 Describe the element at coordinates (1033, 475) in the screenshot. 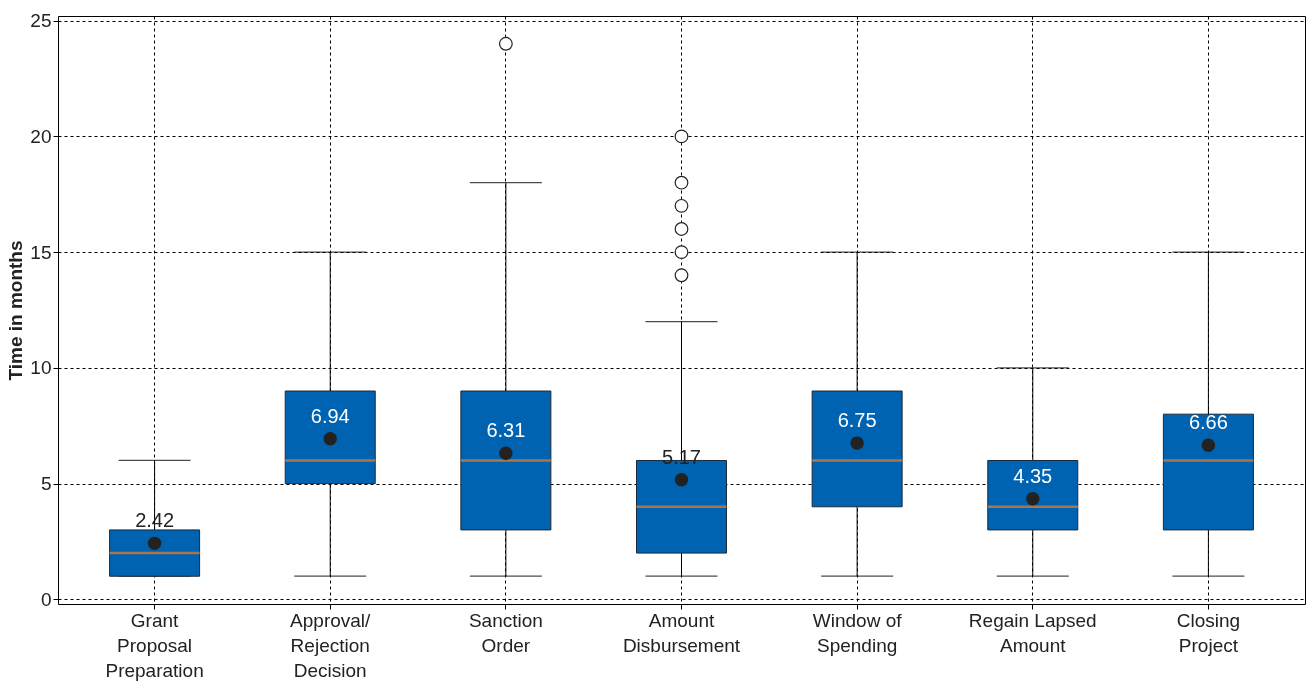

I see `annotation: 4.35` at that location.